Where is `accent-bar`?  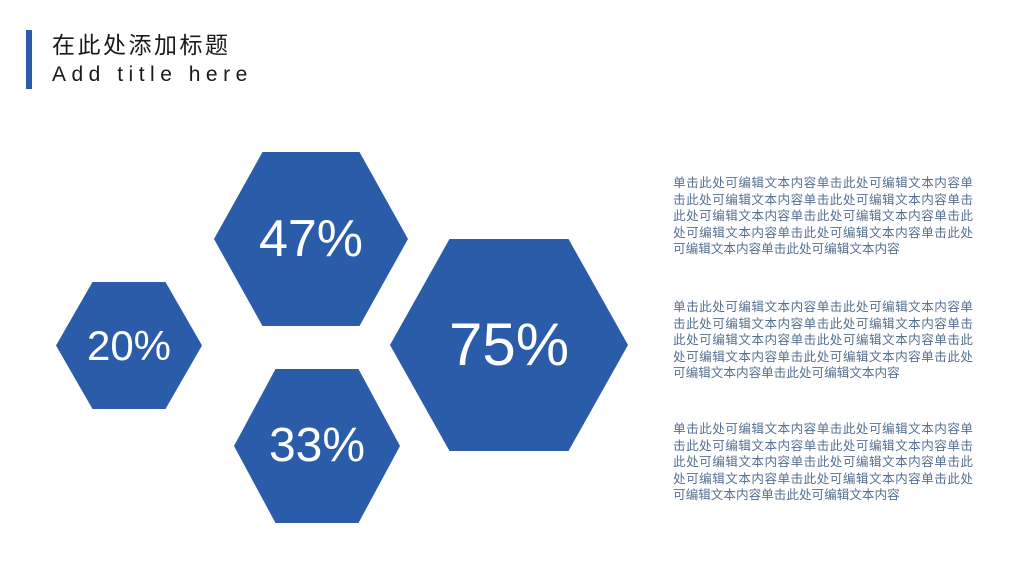
accent-bar is located at coordinates (29, 60).